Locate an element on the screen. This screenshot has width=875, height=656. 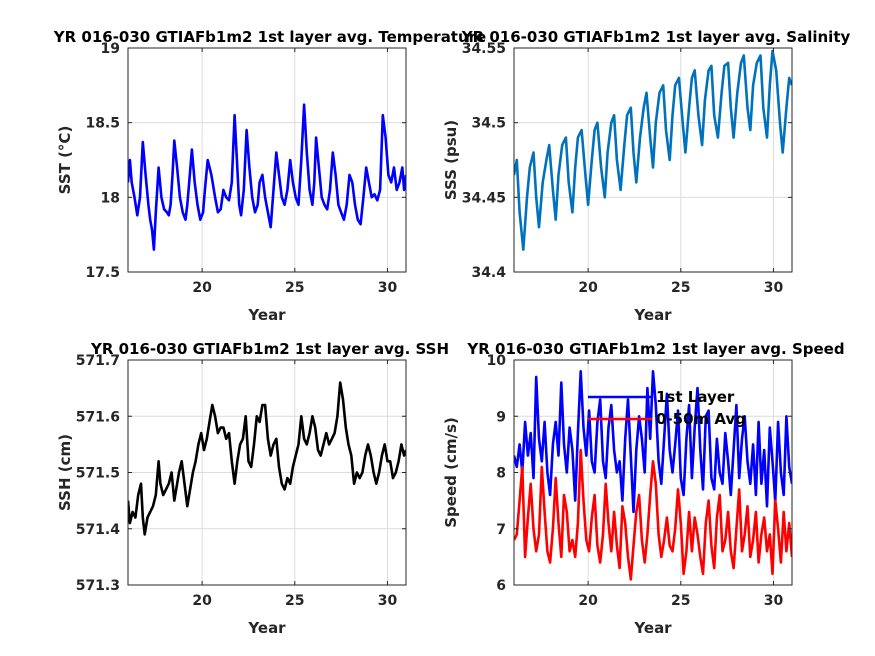
y-tick-label: 34.5 is located at coordinates (488, 124).